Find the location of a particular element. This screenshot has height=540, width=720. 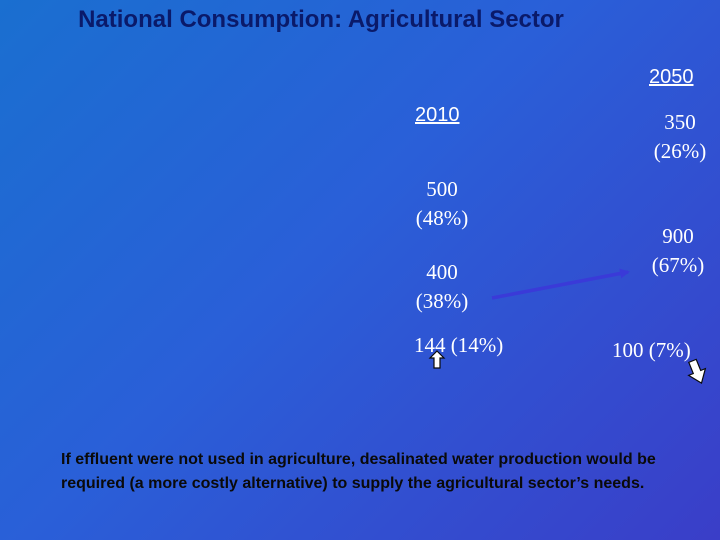

value-2010-row2-share: (38%) is located at coordinates (442, 301).